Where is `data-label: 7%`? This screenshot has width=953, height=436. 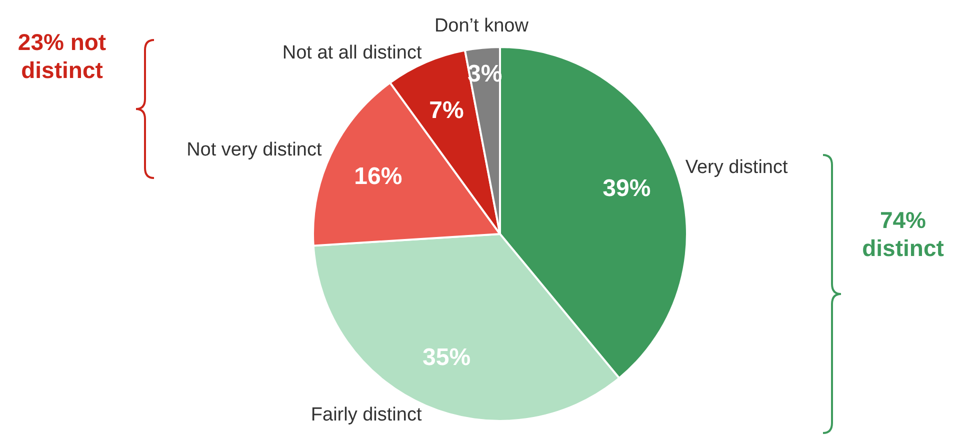 data-label: 7% is located at coordinates (446, 110).